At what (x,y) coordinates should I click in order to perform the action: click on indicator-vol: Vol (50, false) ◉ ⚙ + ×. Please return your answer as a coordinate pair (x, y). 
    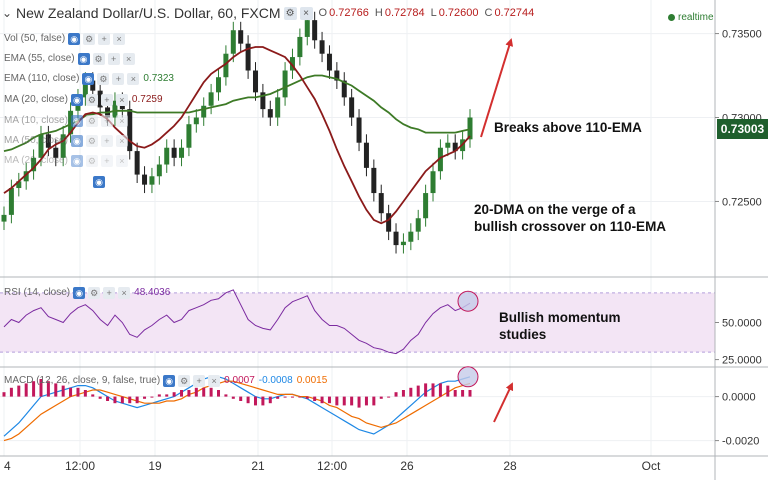
    Looking at the image, I should click on (65, 38).